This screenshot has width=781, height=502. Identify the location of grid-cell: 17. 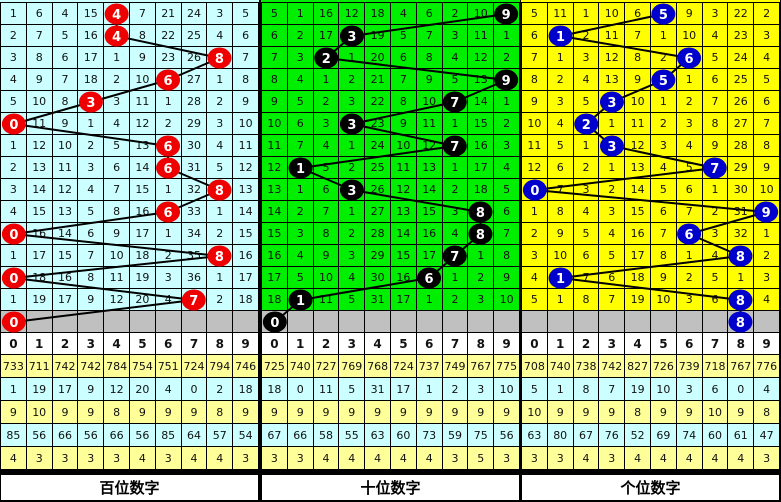
(91, 57).